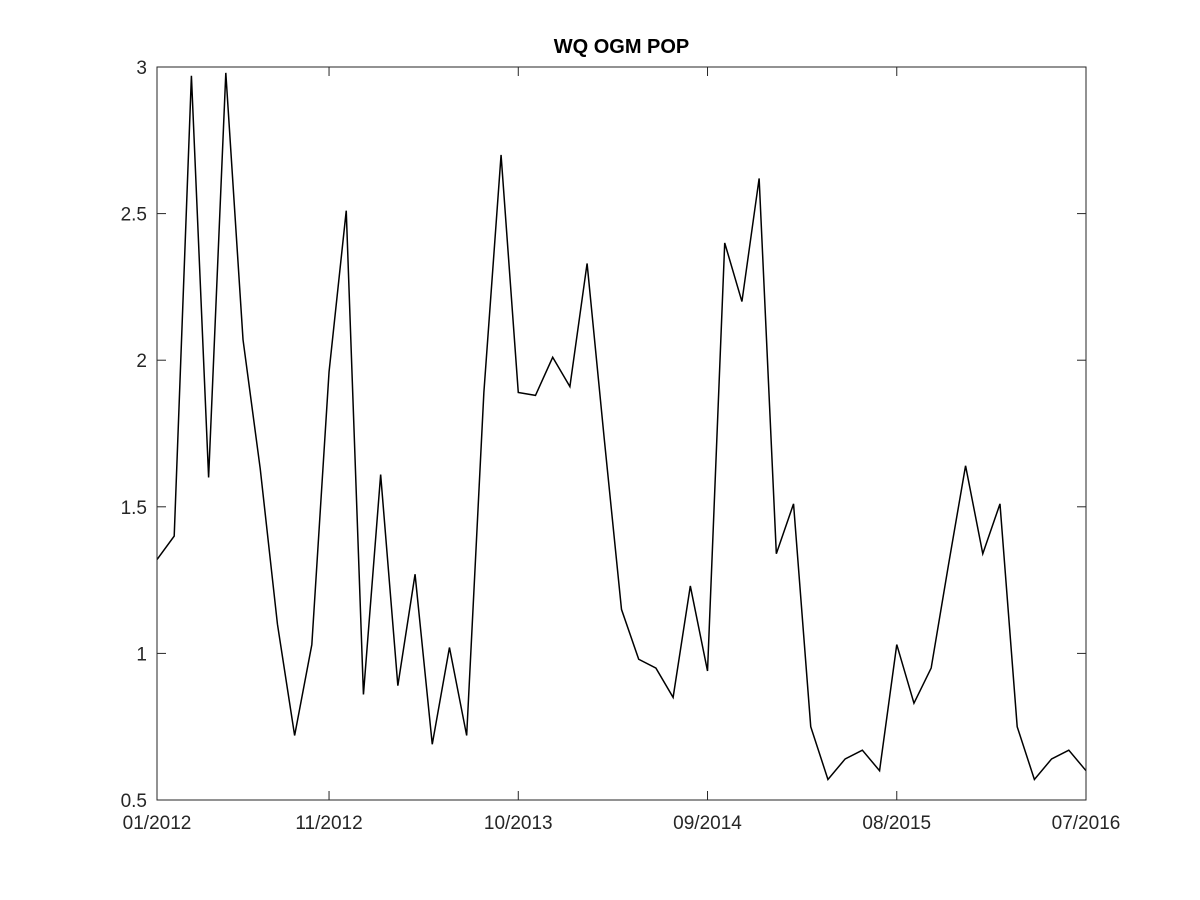 The image size is (1200, 900). I want to click on x-tick-label: 08/2015, so click(896, 823).